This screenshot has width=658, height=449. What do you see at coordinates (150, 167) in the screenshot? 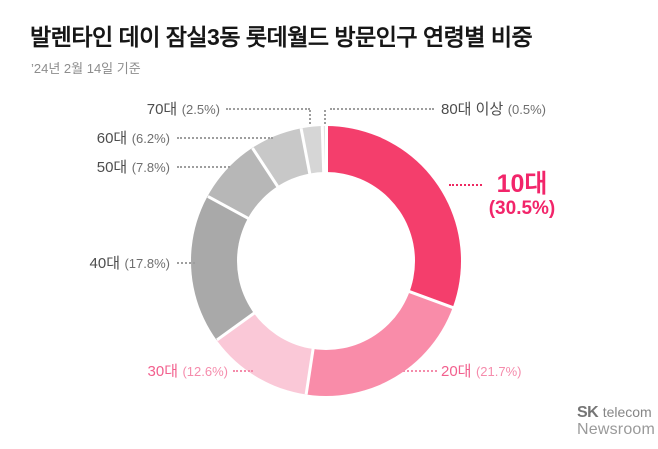
I see `label-50s-pct: (7.8%)` at bounding box center [150, 167].